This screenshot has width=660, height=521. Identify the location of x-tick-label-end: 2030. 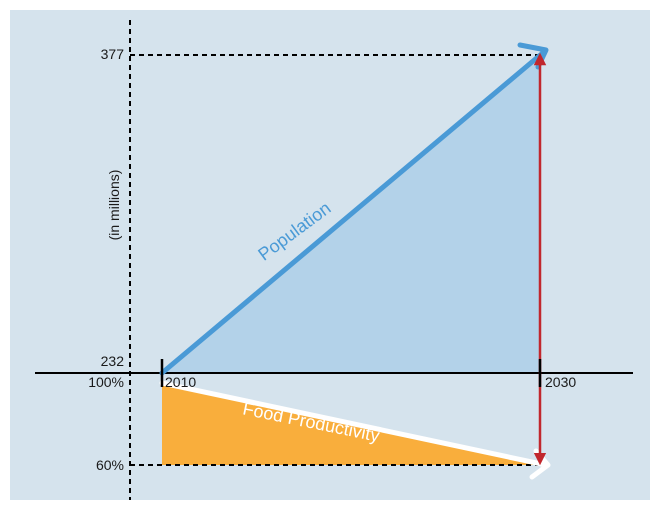
(560, 382).